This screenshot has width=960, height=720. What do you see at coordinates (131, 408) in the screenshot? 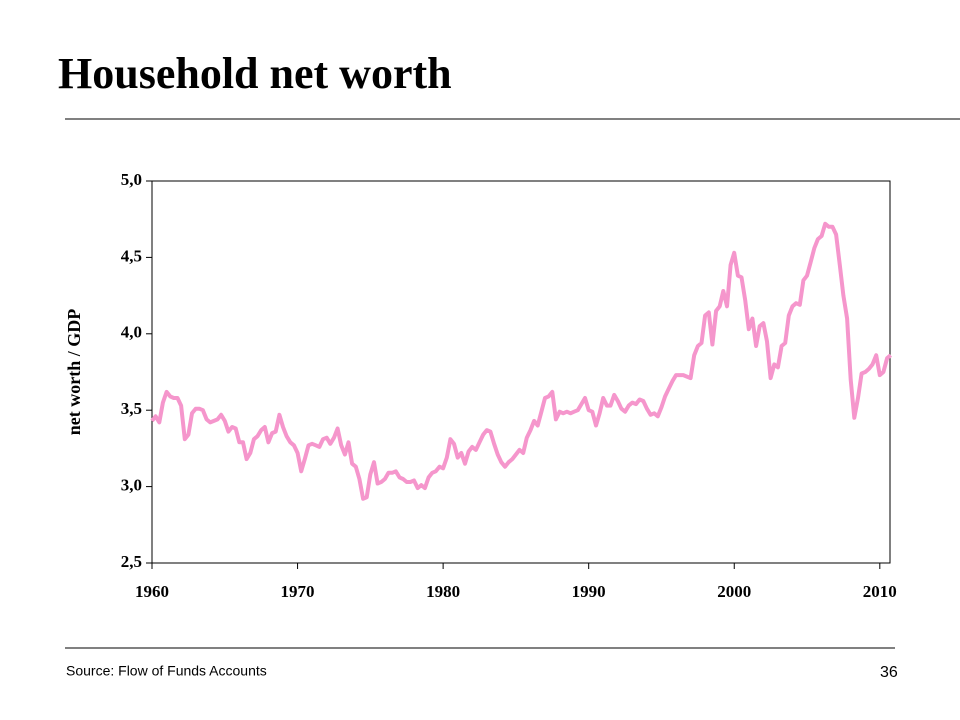
I see `y-tick-label: 3,5` at bounding box center [131, 408].